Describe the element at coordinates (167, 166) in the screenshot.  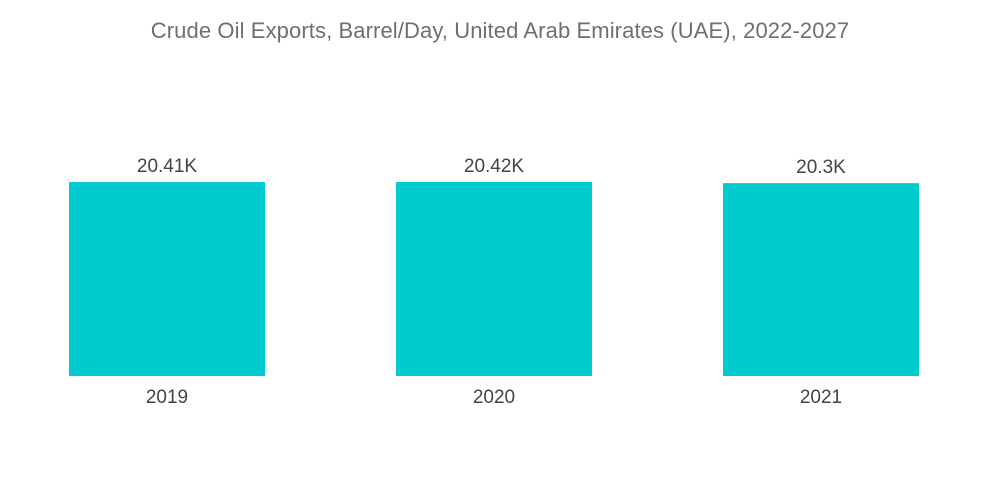
I see `data-label-2019: 20.41K` at that location.